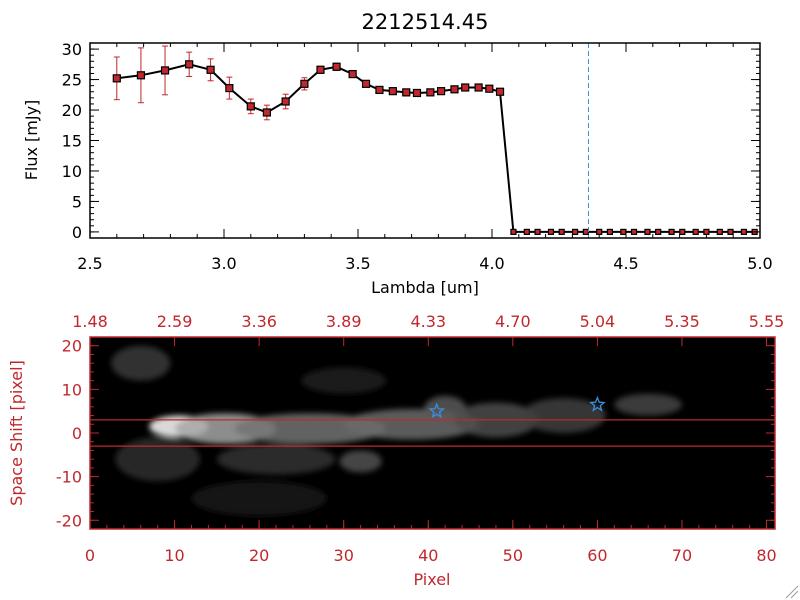 This screenshot has width=800, height=600. What do you see at coordinates (259, 321) in the screenshot?
I see `image-top-tick-label: 3.36` at bounding box center [259, 321].